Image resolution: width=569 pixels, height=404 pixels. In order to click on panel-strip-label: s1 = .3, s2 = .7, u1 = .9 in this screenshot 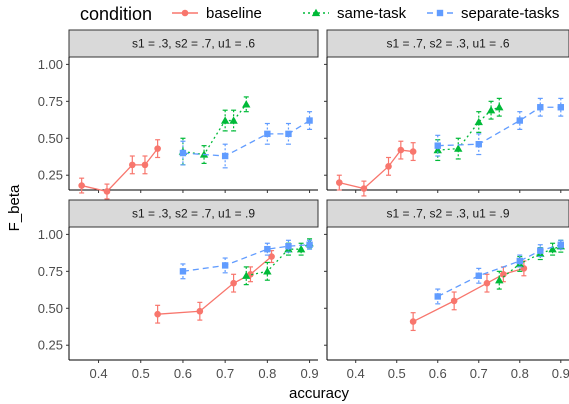, I will do `click(193, 214)`.